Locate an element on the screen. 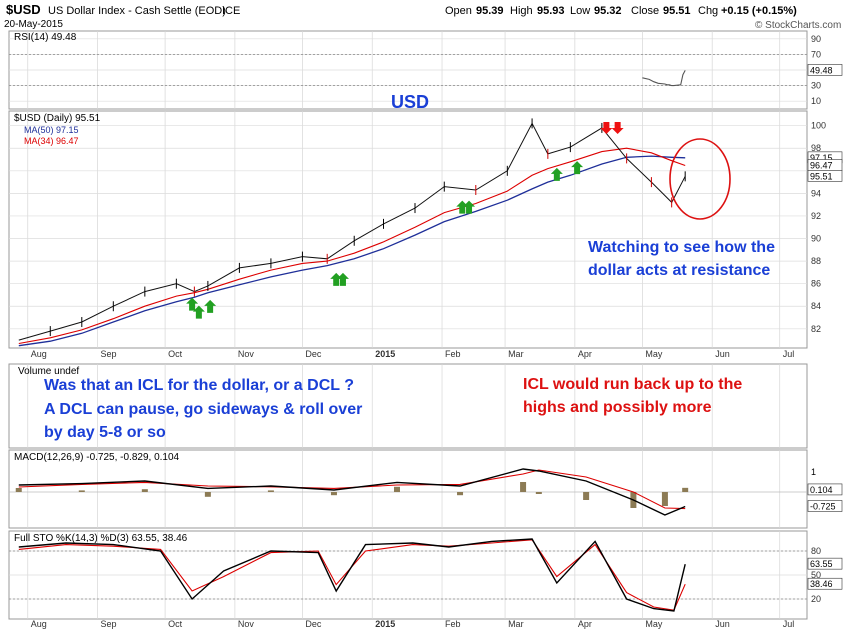  down-arrow-icon is located at coordinates (606, 128).